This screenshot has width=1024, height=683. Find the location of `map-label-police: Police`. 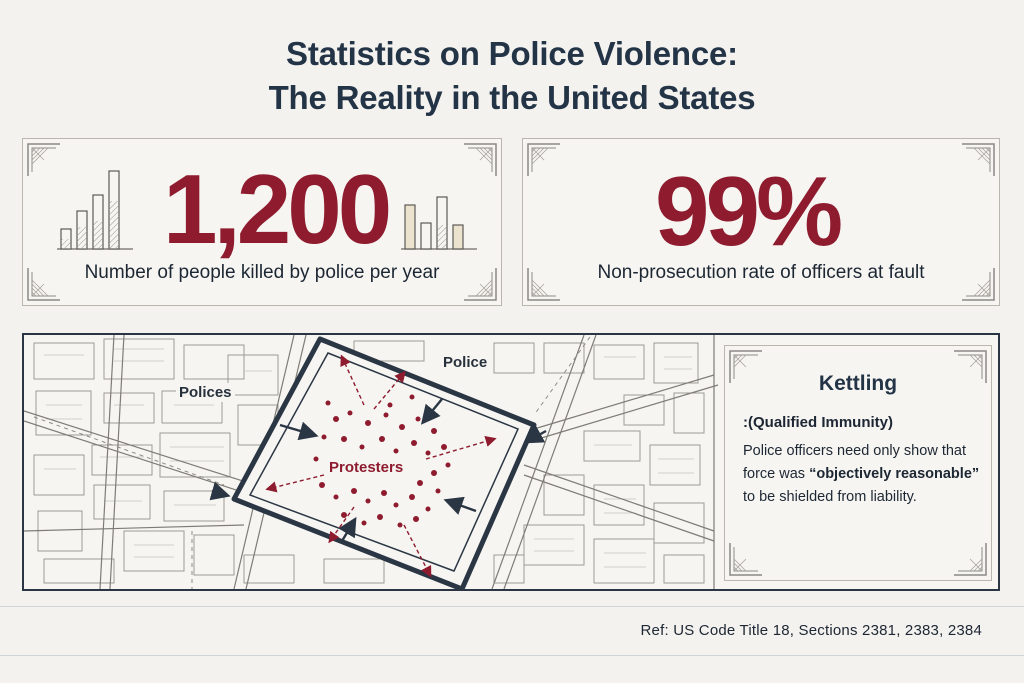

map-label-police: Police is located at coordinates (465, 362).